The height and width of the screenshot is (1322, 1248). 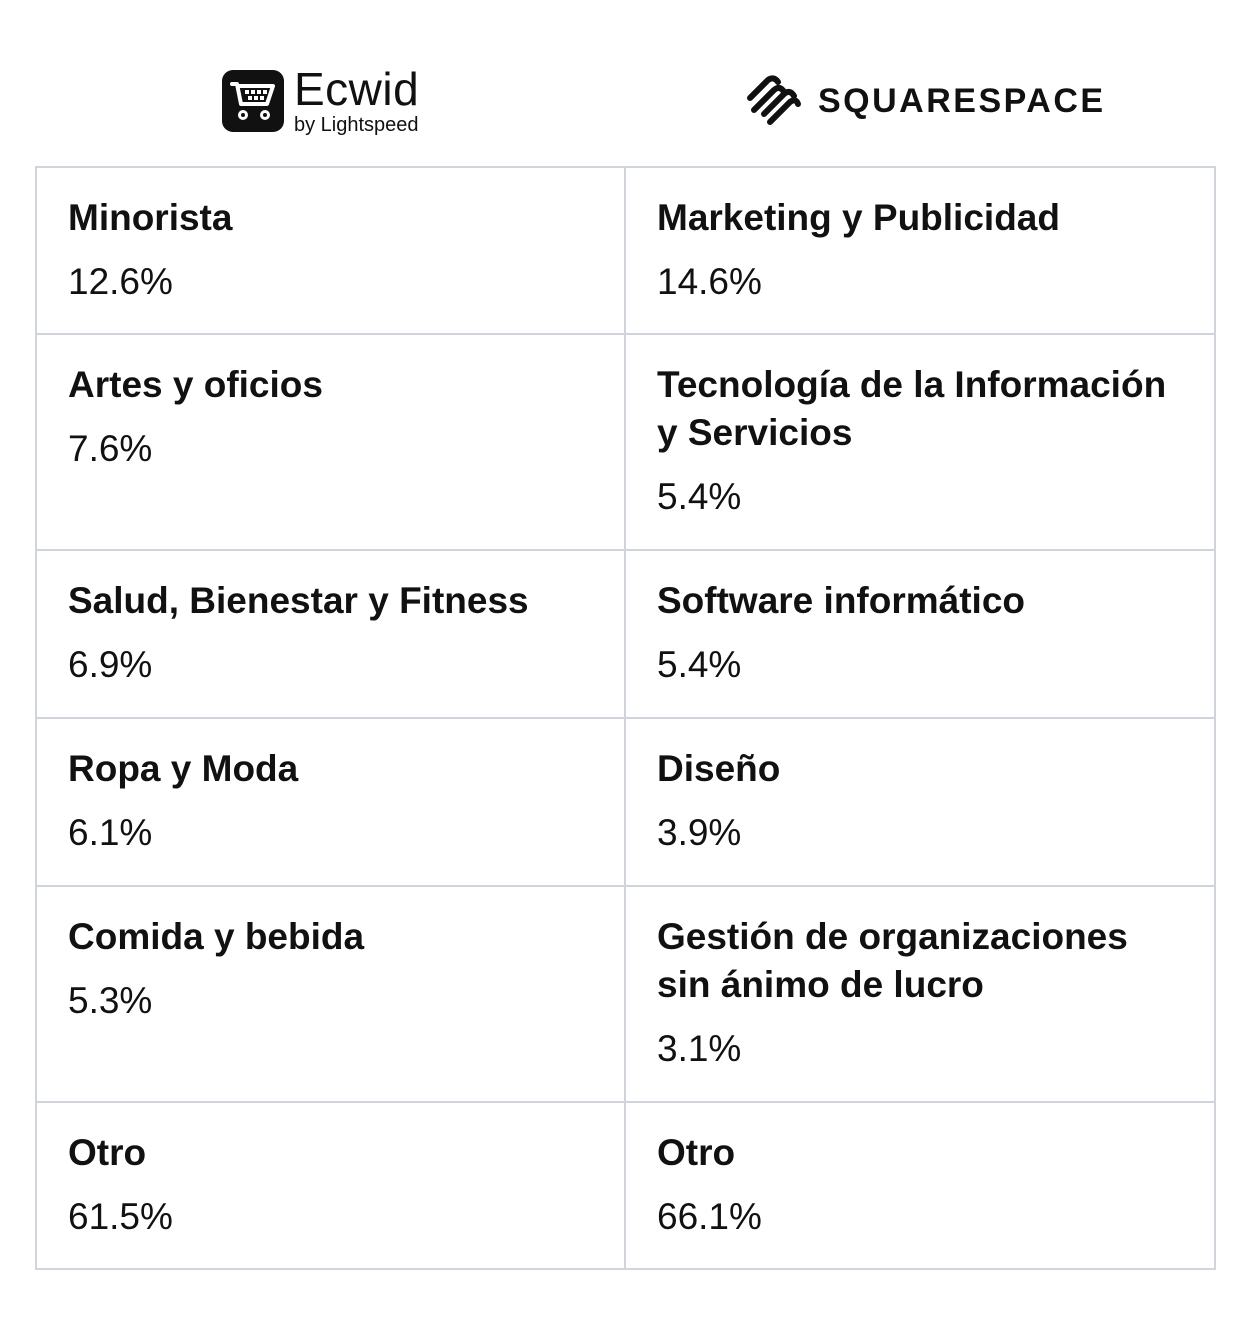 I want to click on industry-share: 61.5%, so click(x=120, y=1216).